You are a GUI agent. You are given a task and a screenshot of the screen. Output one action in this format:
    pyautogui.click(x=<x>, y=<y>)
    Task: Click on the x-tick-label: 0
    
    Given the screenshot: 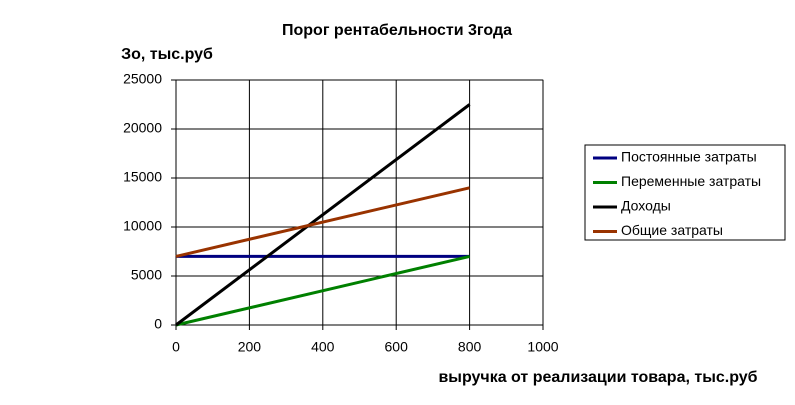 What is the action you would take?
    pyautogui.click(x=176, y=347)
    